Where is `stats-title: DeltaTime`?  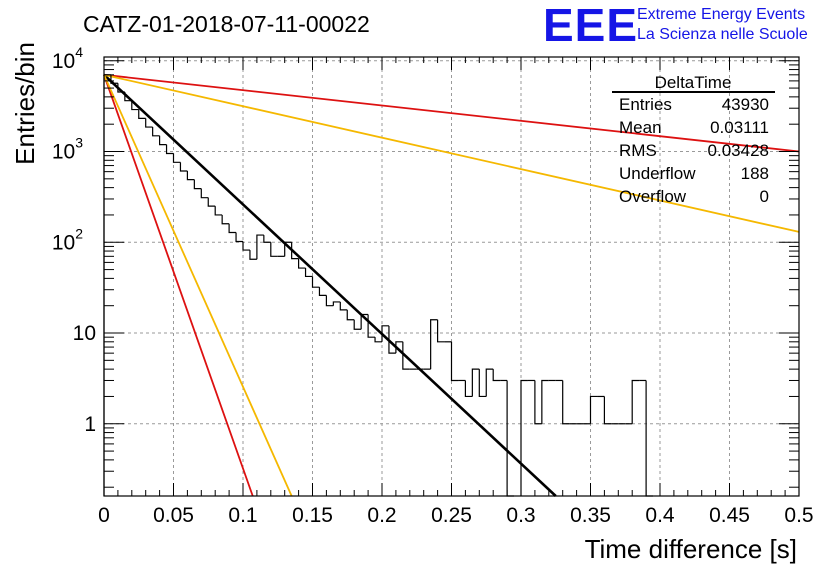 stats-title: DeltaTime is located at coordinates (693, 82).